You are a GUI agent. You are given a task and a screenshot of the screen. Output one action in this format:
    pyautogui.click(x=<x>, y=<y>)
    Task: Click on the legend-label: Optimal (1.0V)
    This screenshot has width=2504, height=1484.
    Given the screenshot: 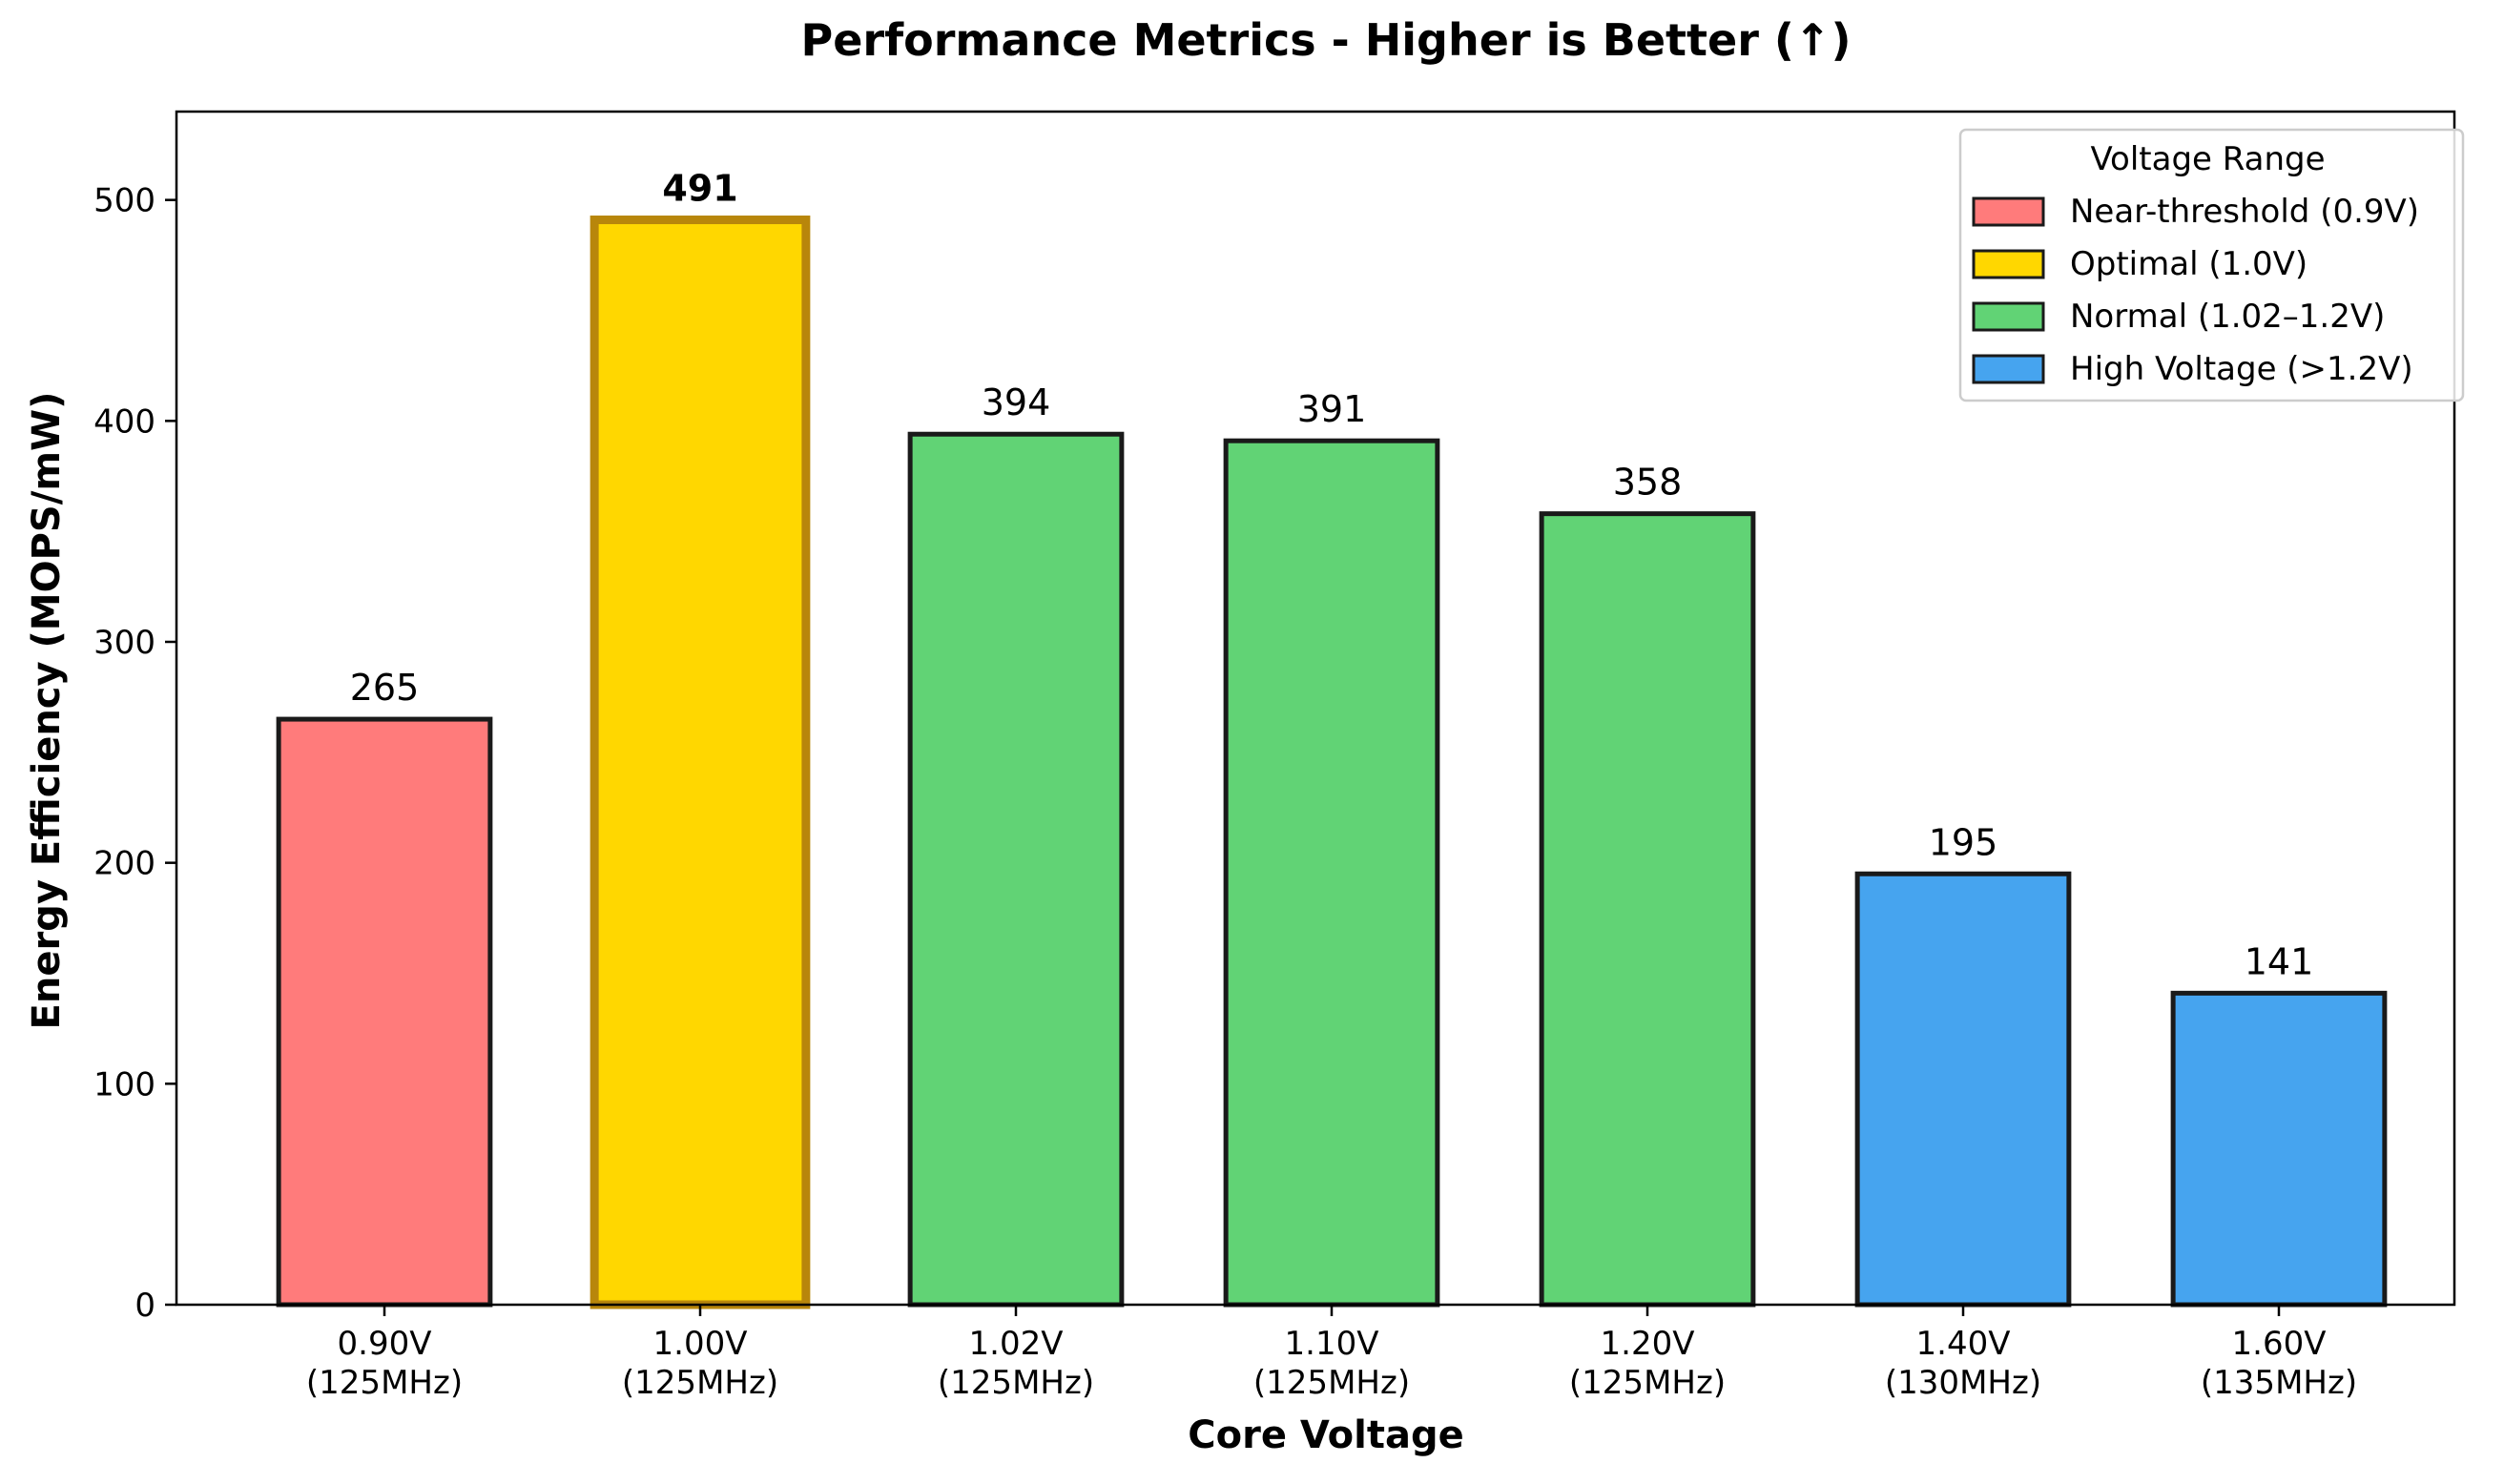 What is the action you would take?
    pyautogui.click(x=2188, y=264)
    